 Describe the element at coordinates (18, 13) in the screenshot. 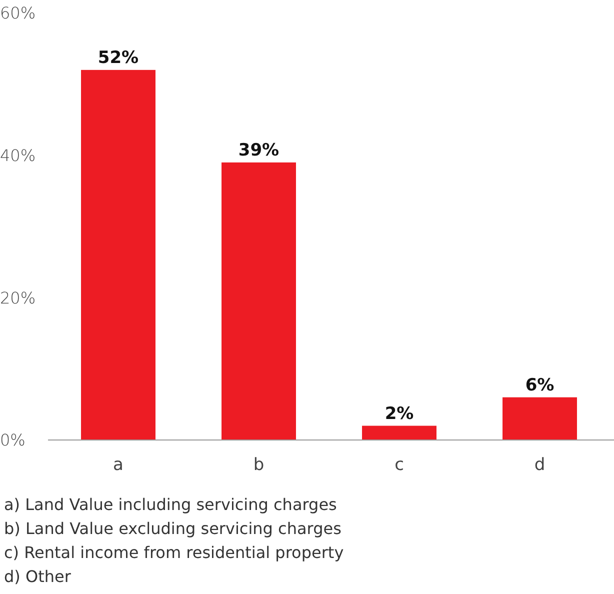

I see `y-tick-label: 60%` at that location.